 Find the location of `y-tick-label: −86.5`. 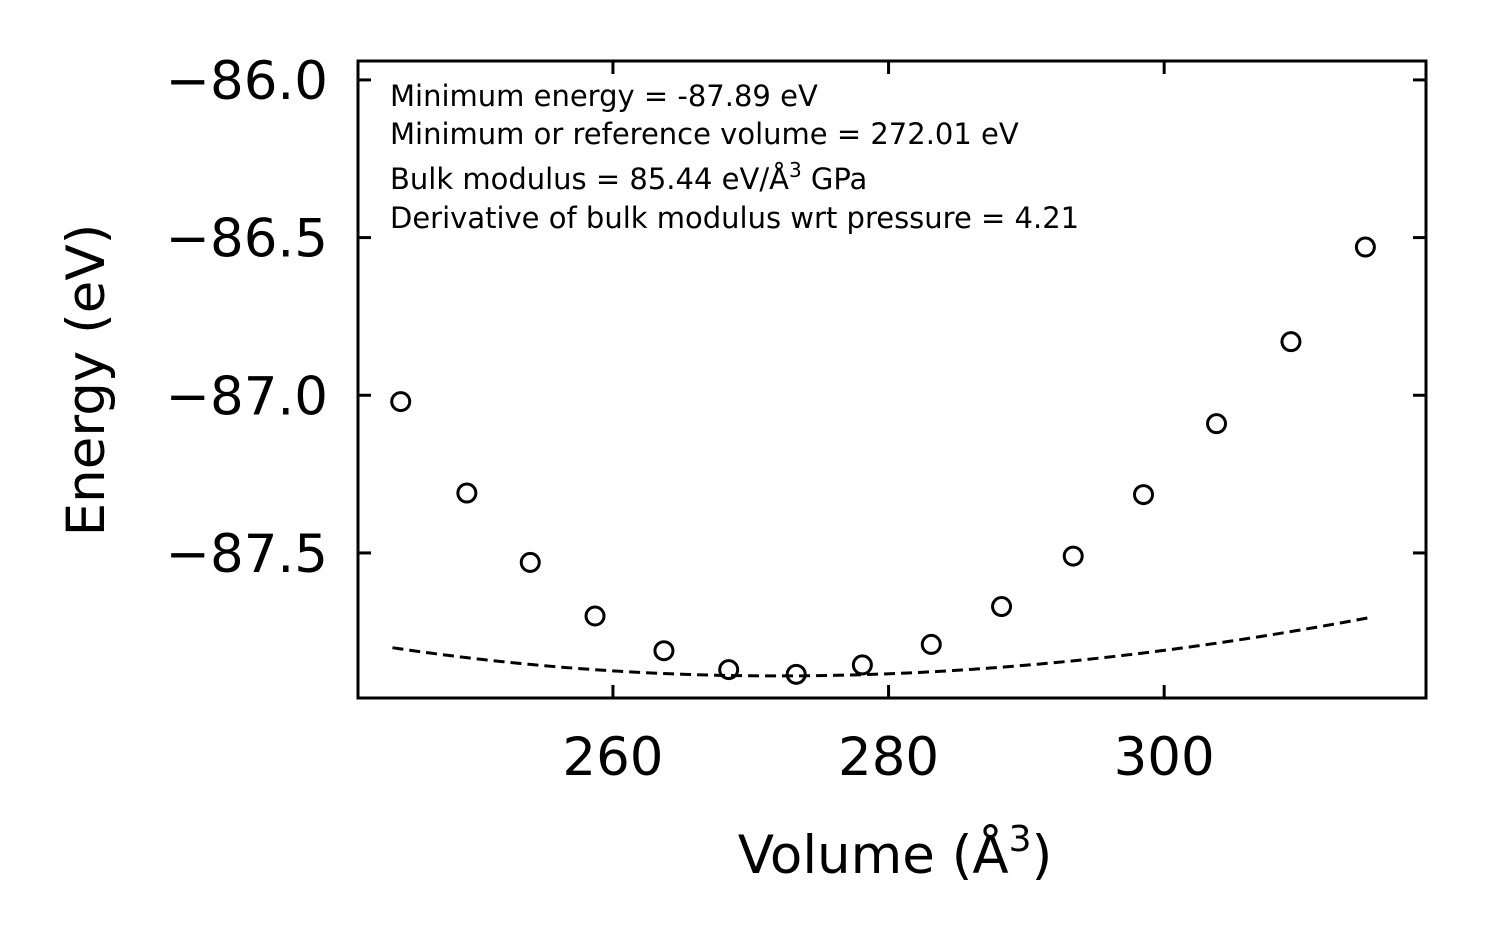

y-tick-label: −86.5 is located at coordinates (247, 239).